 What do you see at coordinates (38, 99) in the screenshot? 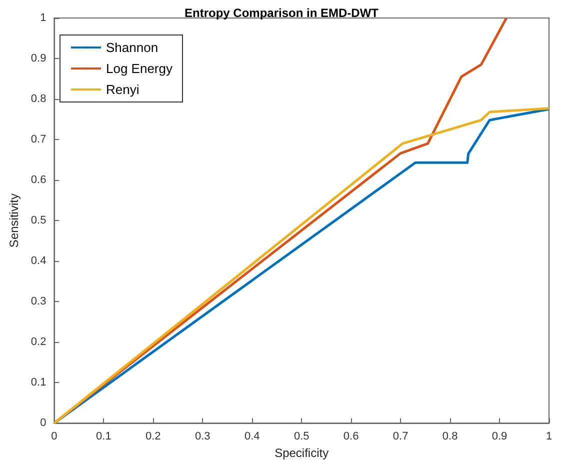
I see `y-tick-label: 0.8` at bounding box center [38, 99].